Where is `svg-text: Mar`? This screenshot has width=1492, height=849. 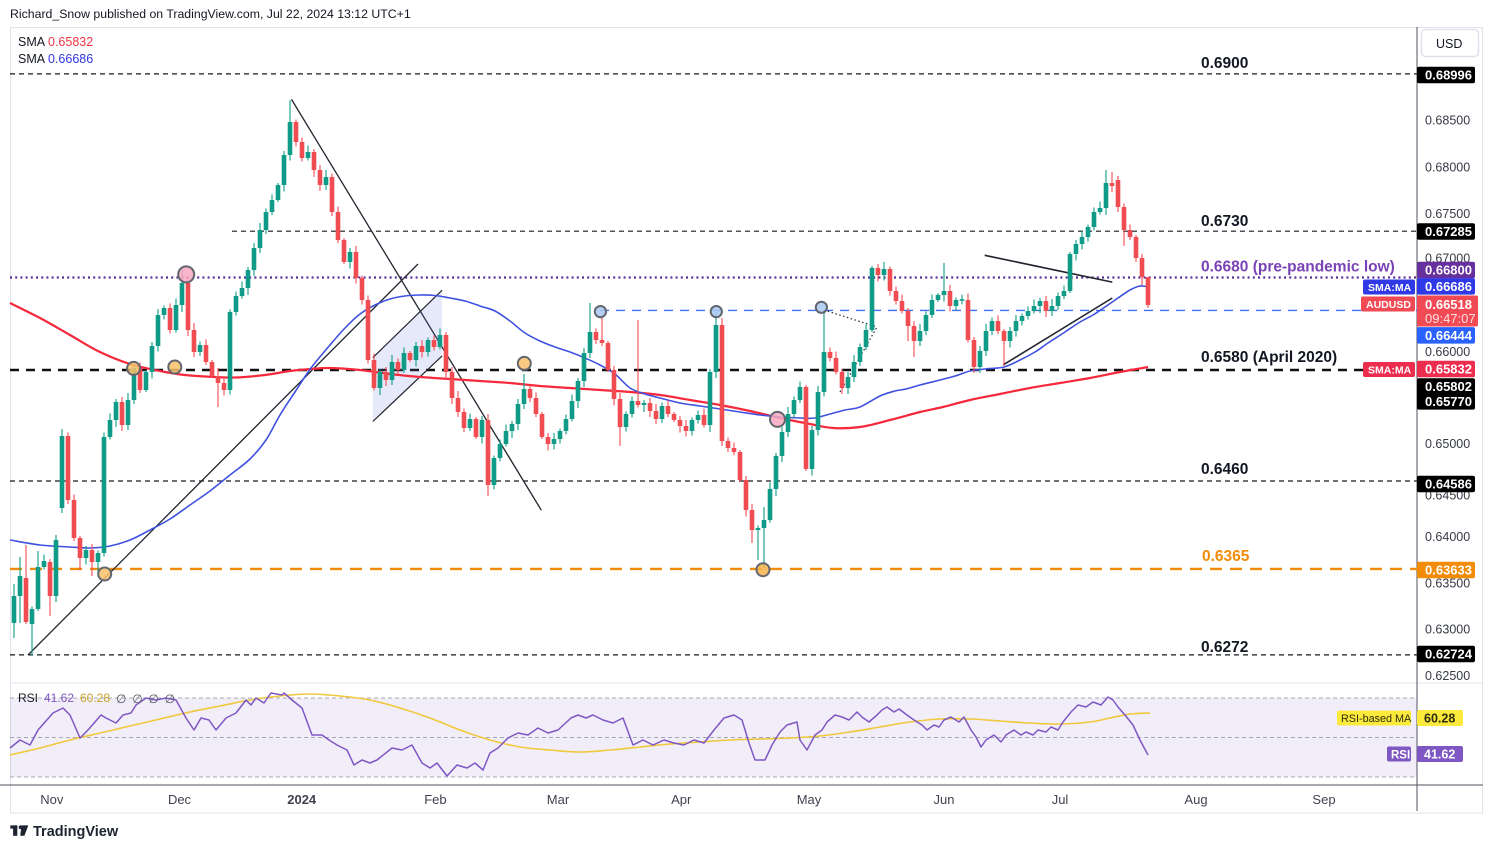 svg-text: Mar is located at coordinates (558, 799).